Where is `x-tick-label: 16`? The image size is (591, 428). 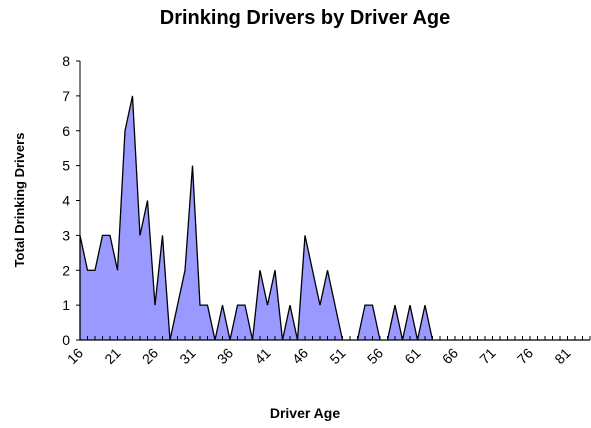
x-tick-label: 16 is located at coordinates (75, 356).